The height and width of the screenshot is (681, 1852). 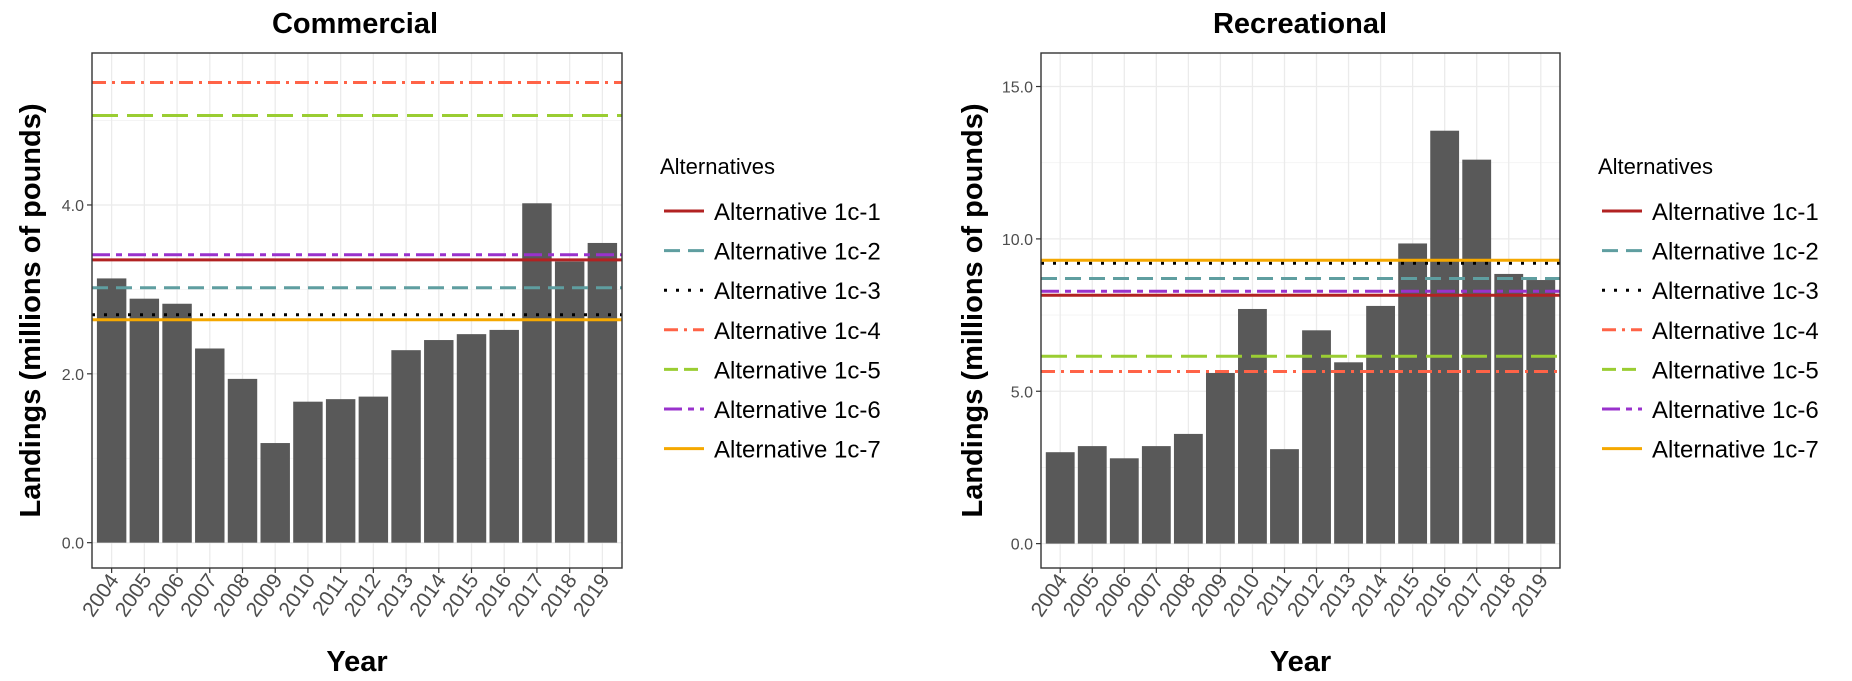 I want to click on x-tick-label: 2017, so click(x=526, y=595).